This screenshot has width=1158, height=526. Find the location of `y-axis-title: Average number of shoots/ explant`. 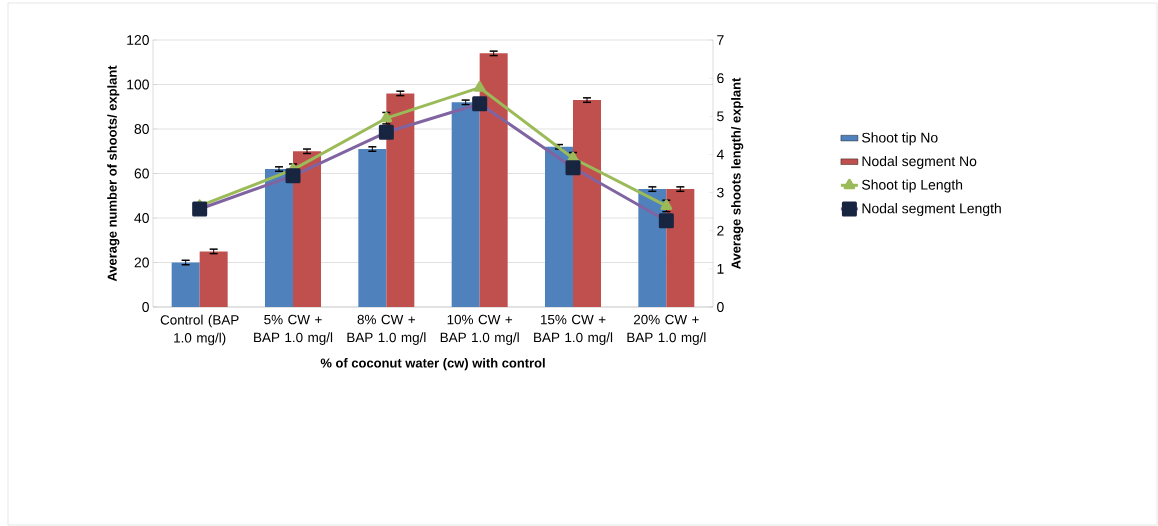

y-axis-title: Average number of shoots/ explant is located at coordinates (113, 173).